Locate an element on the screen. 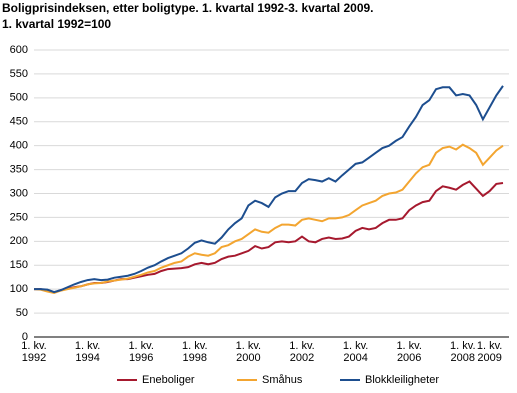 The width and height of the screenshot is (517, 393). y-tick-label: 550 is located at coordinates (19, 74).